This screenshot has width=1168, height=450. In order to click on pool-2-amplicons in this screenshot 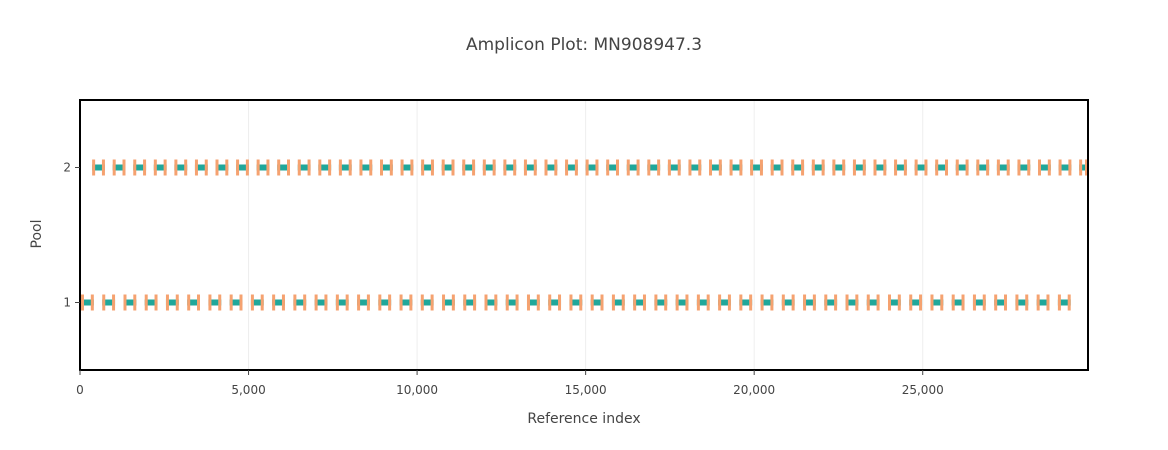, I will do `click(590, 167)`.